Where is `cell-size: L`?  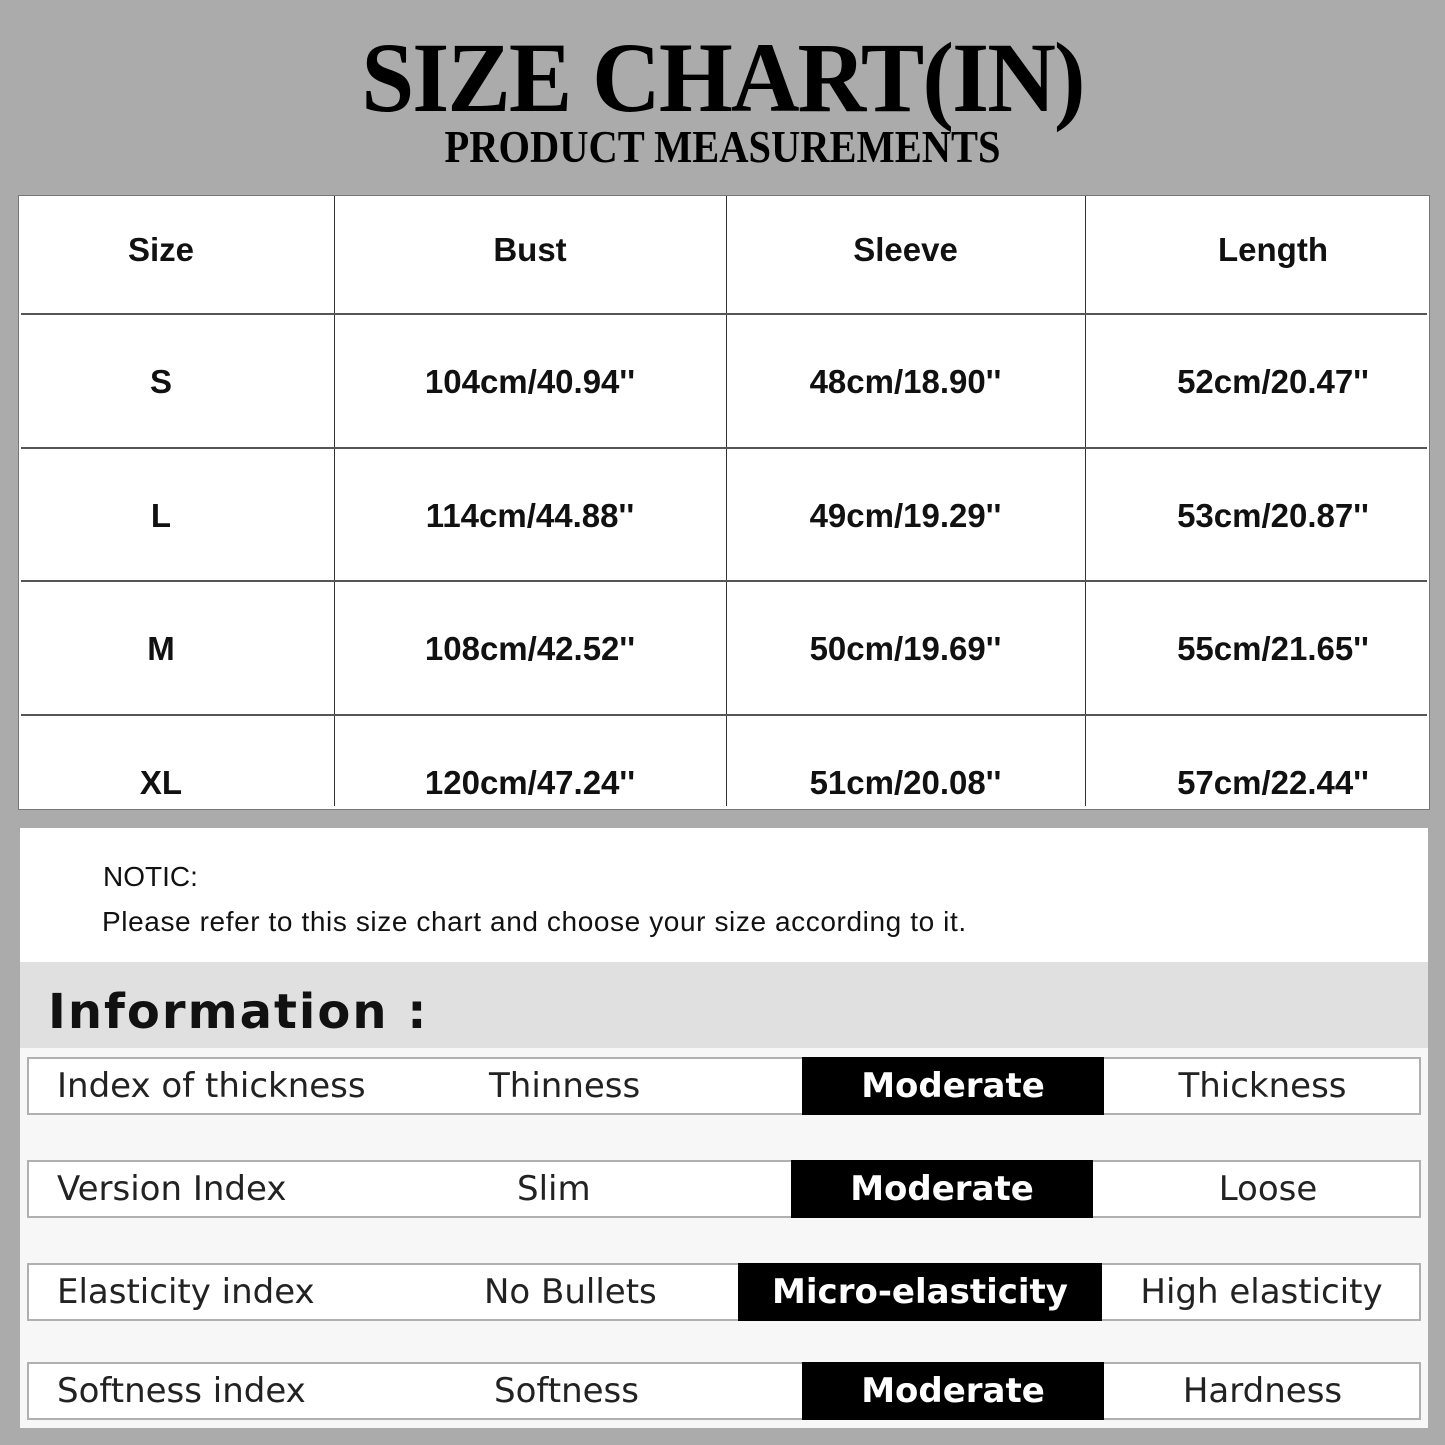 cell-size: L is located at coordinates (161, 515).